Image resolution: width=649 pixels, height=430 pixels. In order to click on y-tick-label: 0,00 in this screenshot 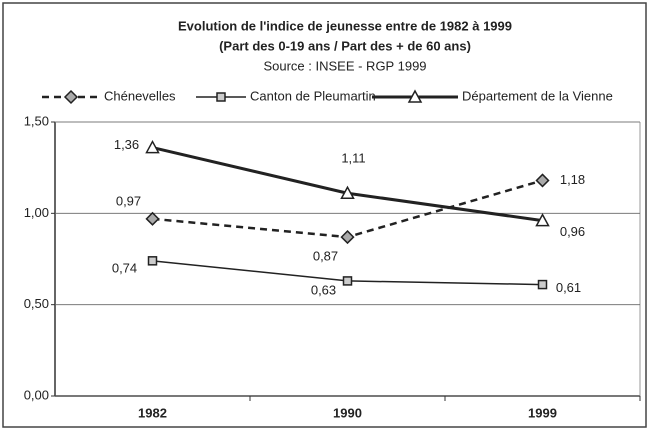, I will do `click(36, 394)`.